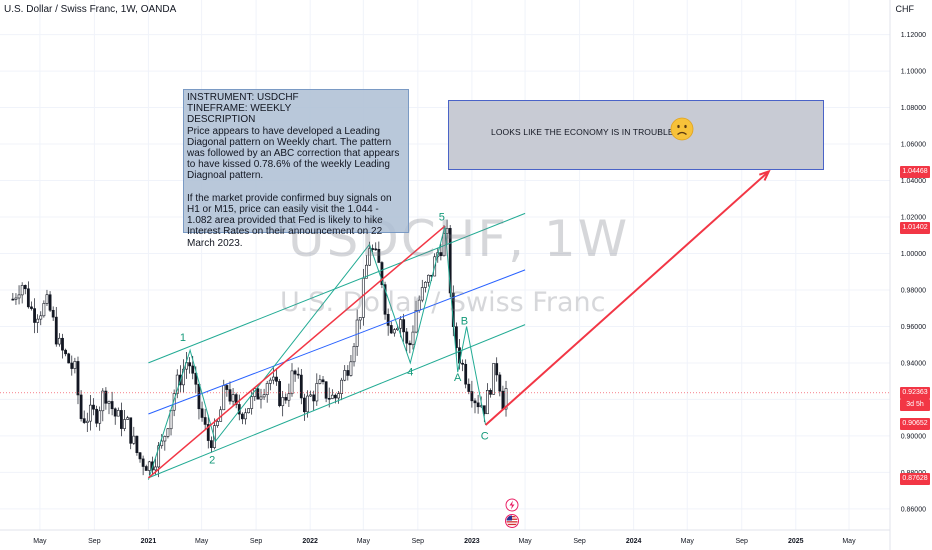 Image resolution: width=932 pixels, height=550 pixels. Describe the element at coordinates (584, 132) in the screenshot. I see `target-zone-text: LOOKS LIKE THE ECONOMY IS IN TROUBLE!` at that location.